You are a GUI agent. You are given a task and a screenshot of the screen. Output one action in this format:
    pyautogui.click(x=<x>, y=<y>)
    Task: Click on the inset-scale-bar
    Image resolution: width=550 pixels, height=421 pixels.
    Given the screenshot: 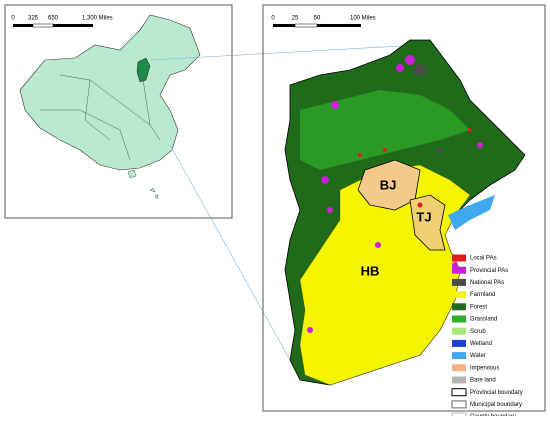 What is the action you would take?
    pyautogui.click(x=53, y=25)
    